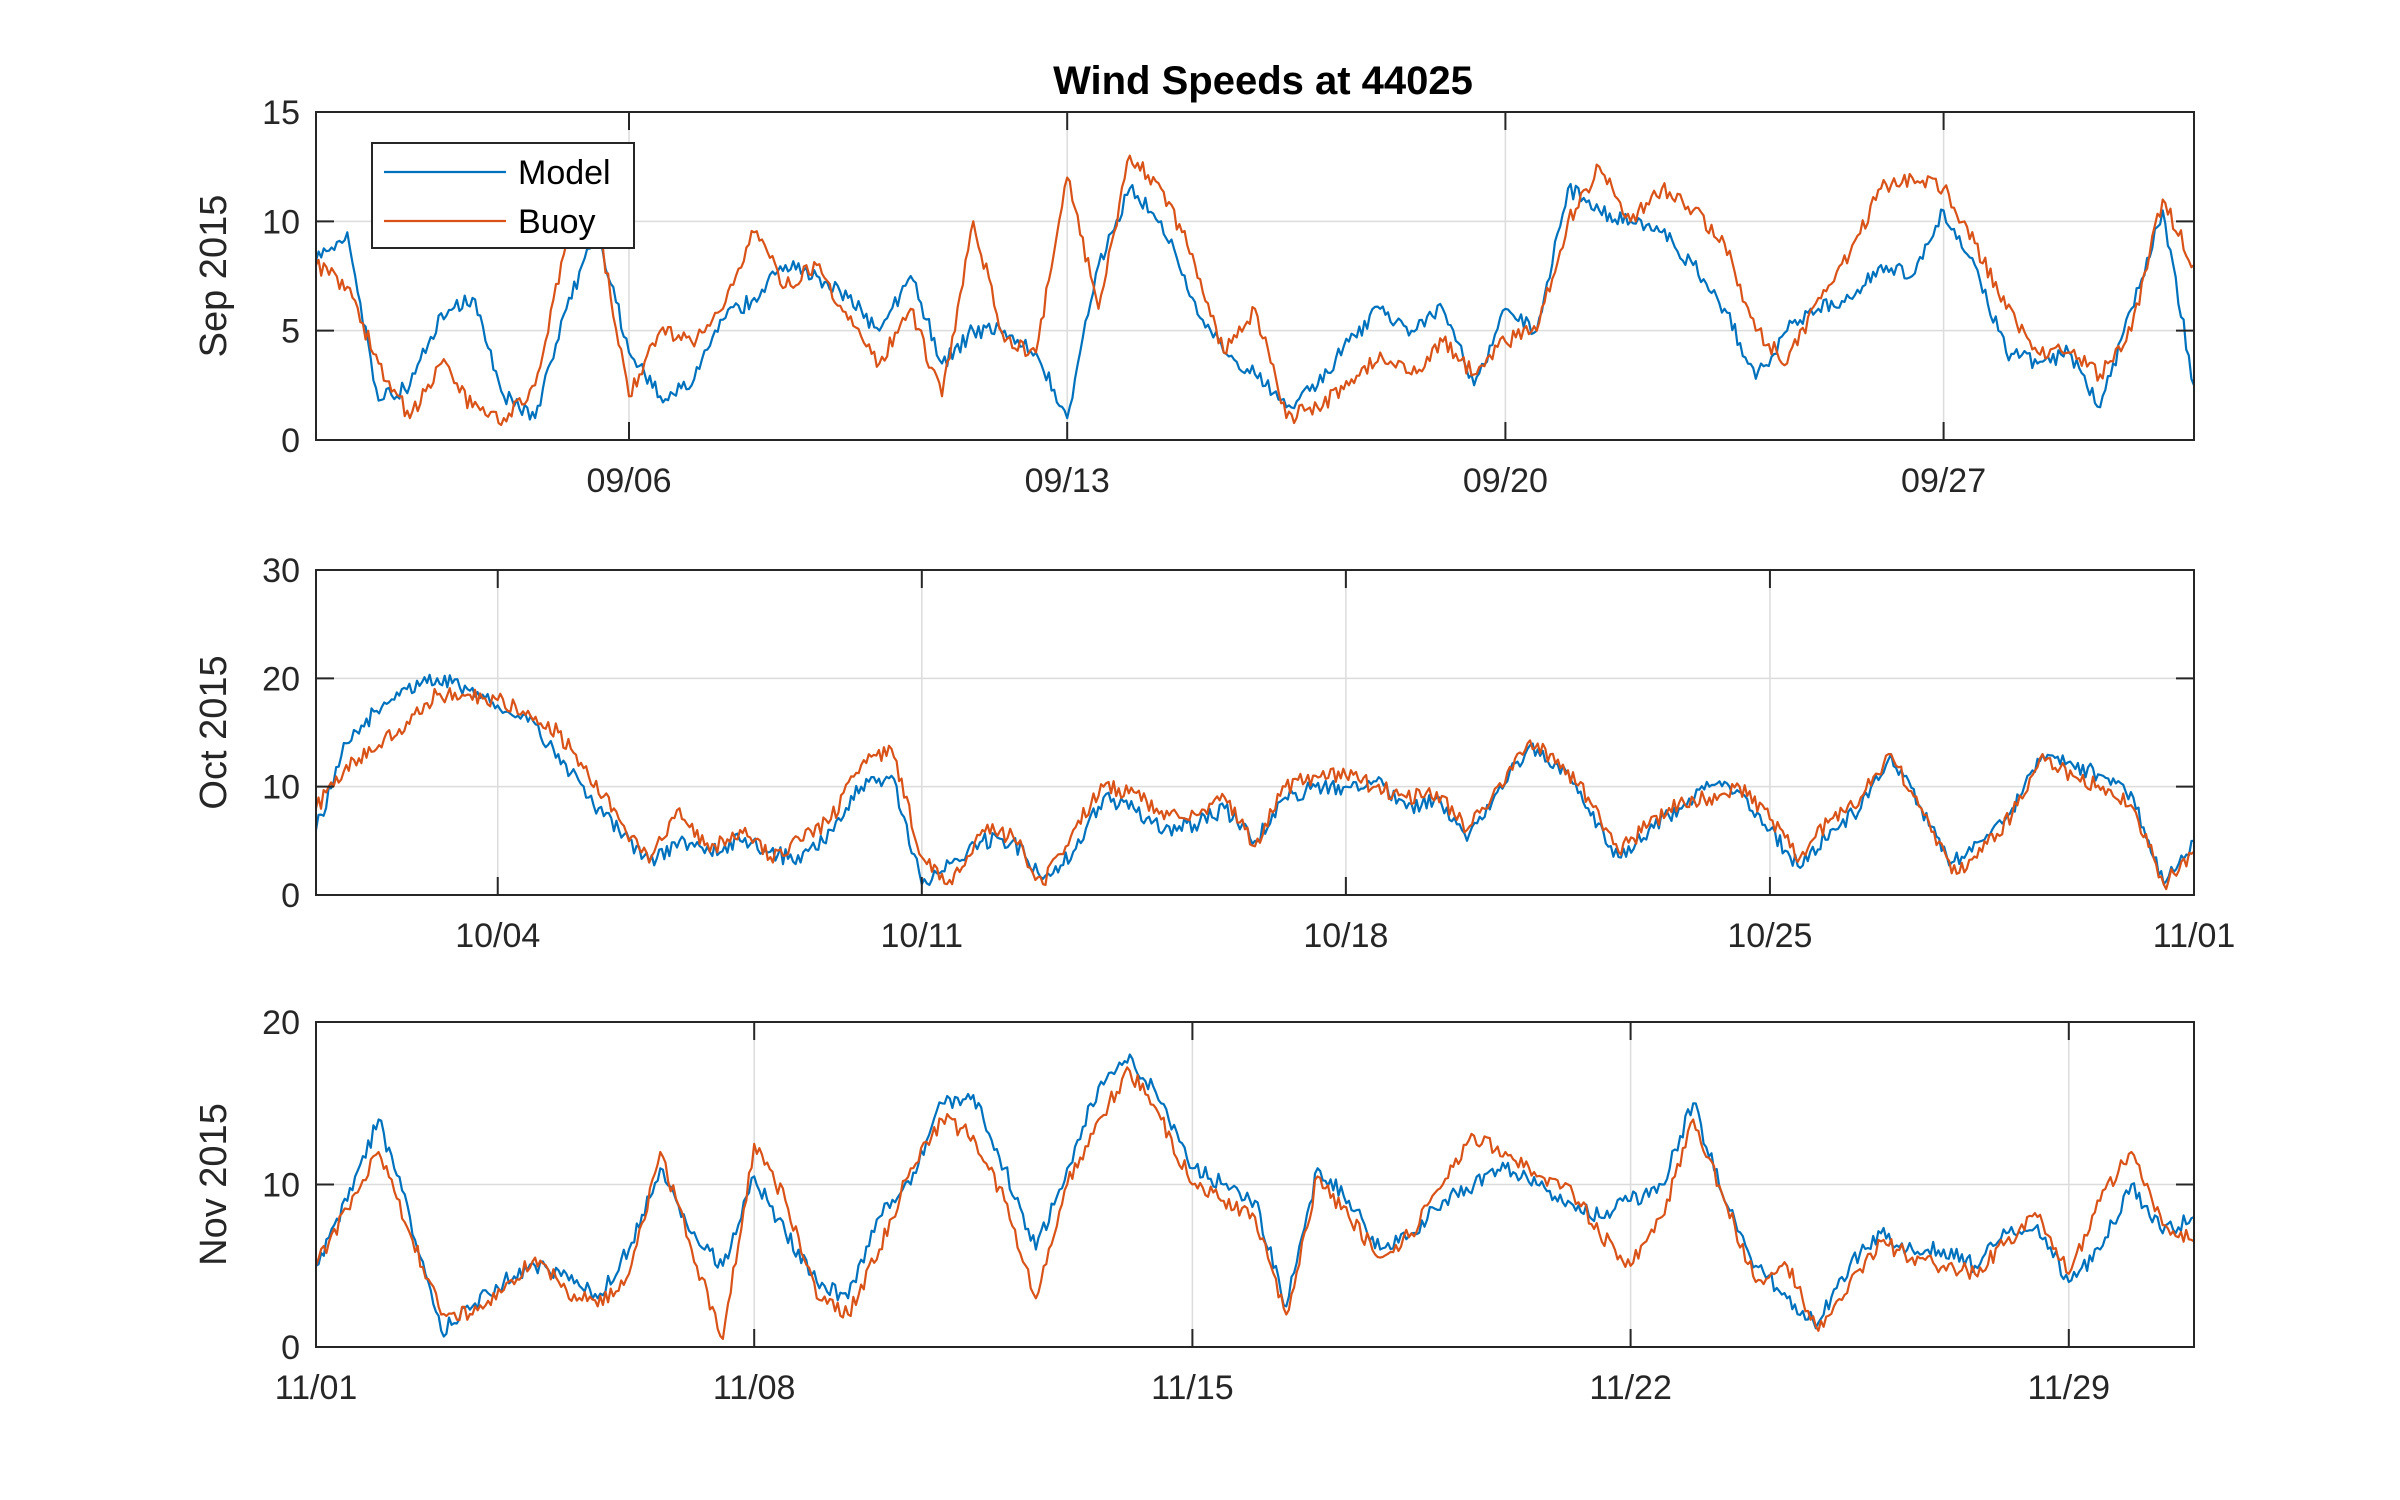  I want to click on y-axis-label: Nov 2015, so click(214, 1184).